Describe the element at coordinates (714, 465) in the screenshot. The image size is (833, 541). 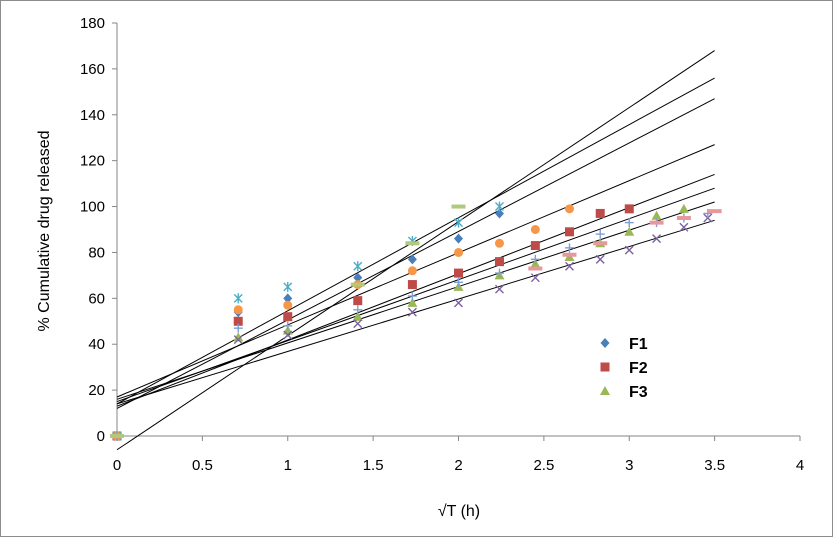
I see `x-tick-label: 3.5` at that location.